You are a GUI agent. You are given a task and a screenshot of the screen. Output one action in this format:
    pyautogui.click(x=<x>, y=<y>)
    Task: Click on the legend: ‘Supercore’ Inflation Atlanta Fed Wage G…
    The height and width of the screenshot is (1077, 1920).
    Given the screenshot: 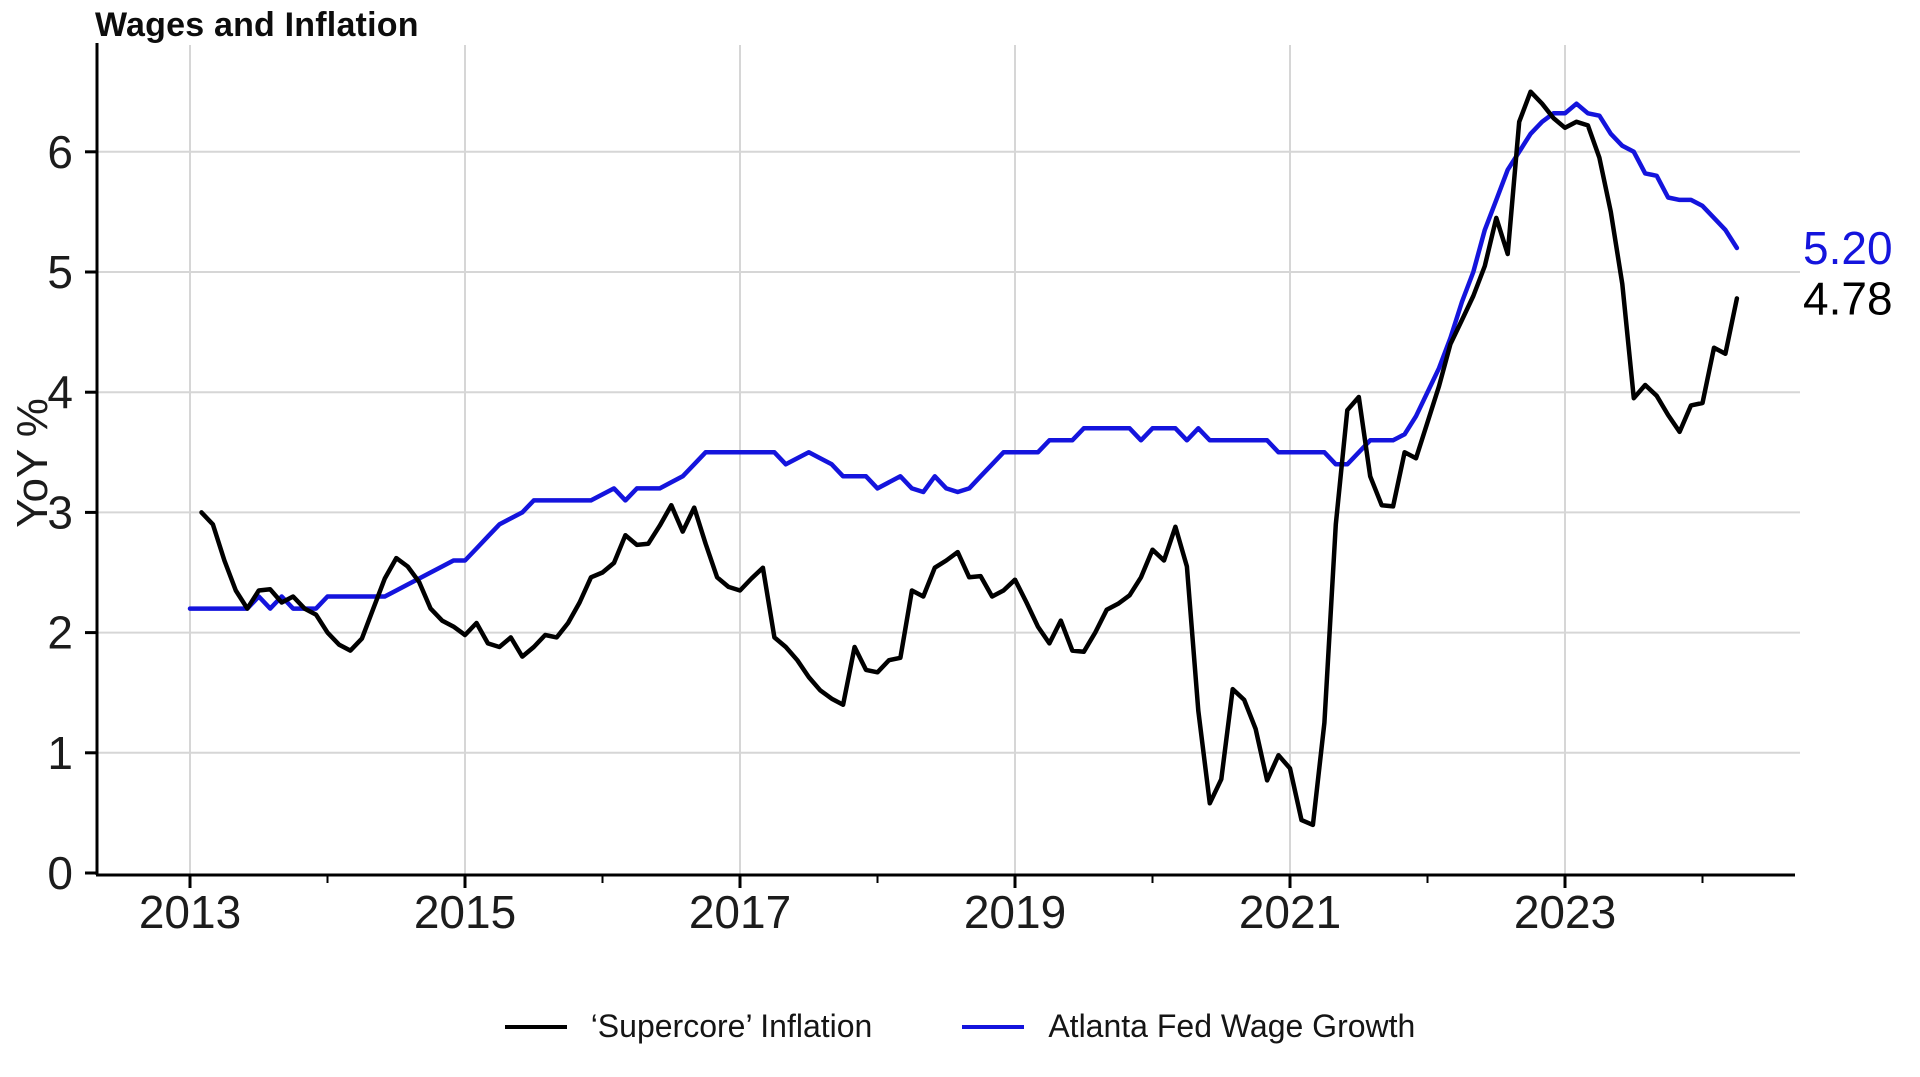 What is the action you would take?
    pyautogui.click(x=960, y=1026)
    